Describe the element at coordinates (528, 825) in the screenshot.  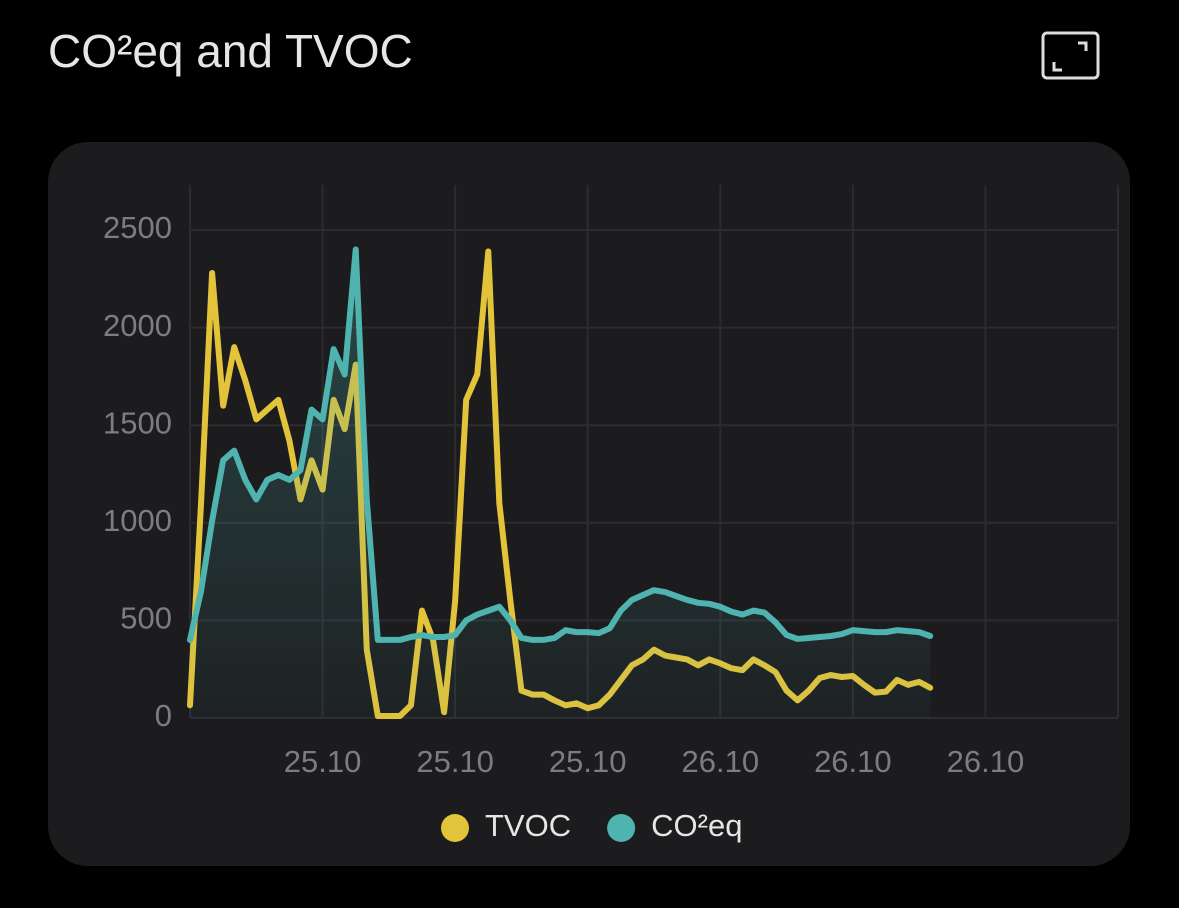
I see `legend-label: TVOC` at that location.